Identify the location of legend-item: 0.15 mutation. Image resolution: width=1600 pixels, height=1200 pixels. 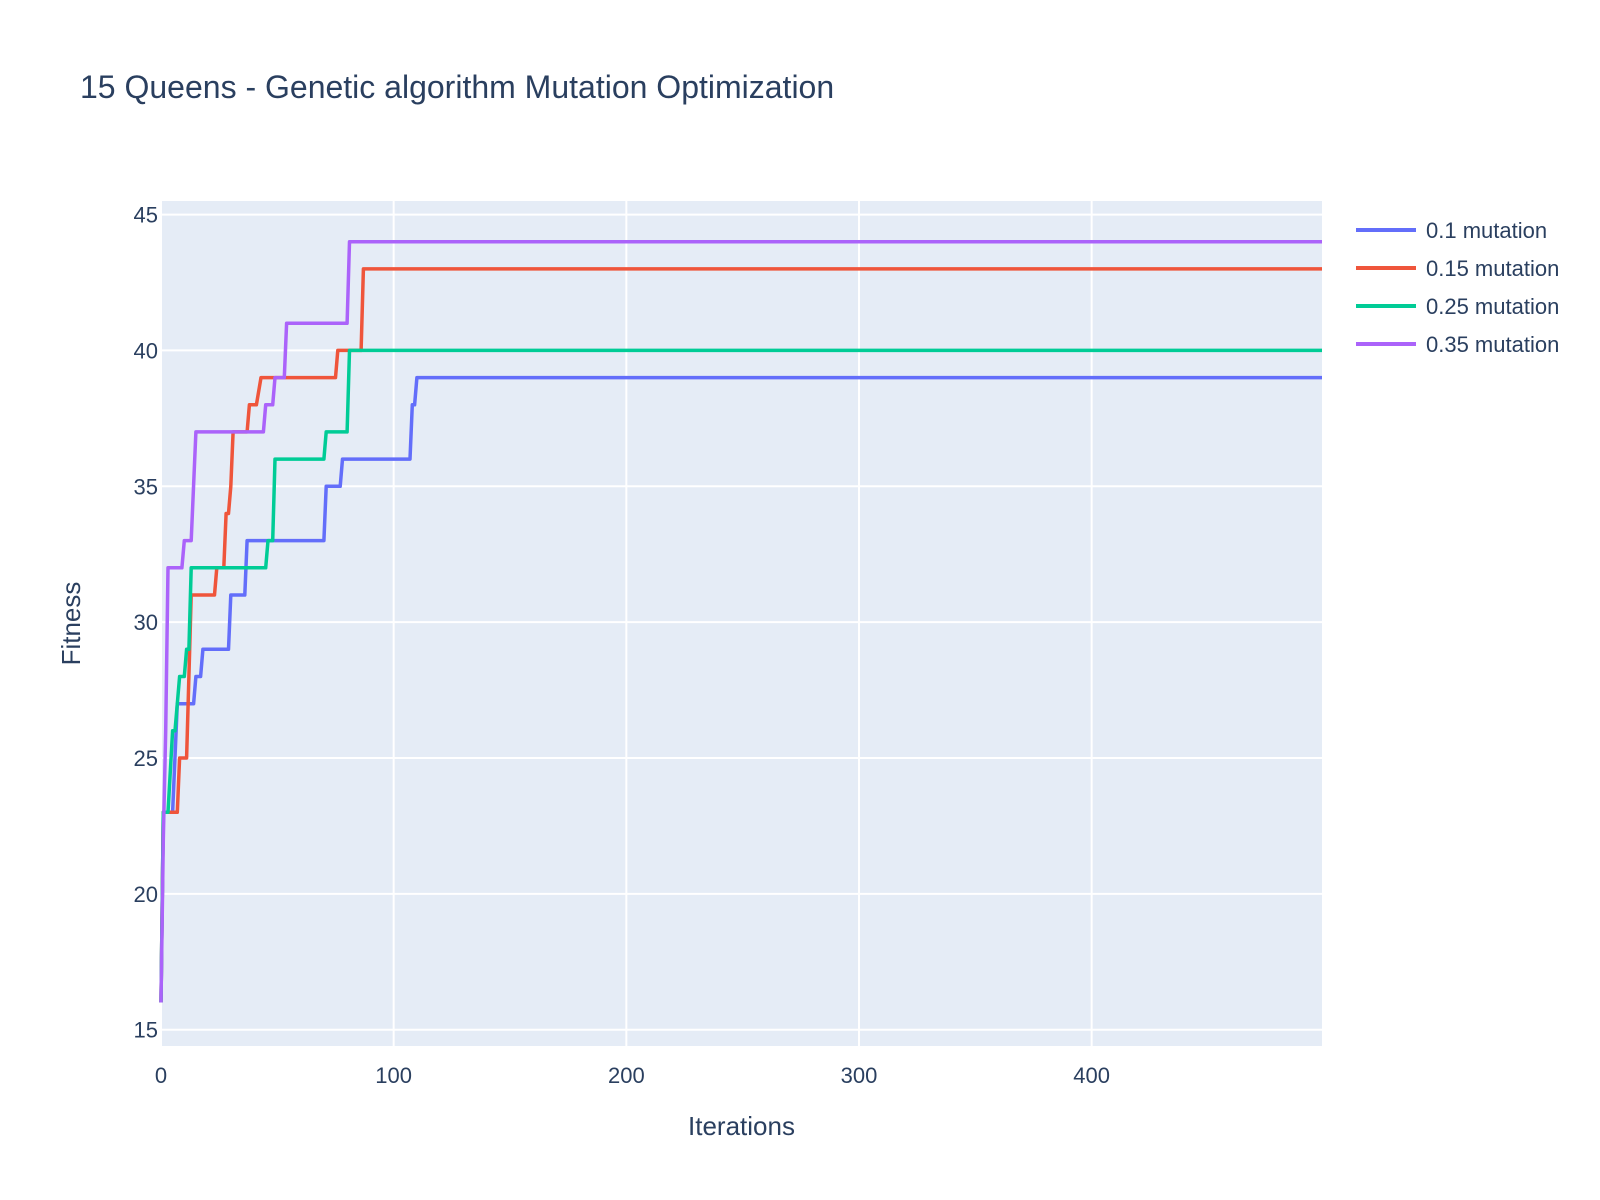
(1457, 268).